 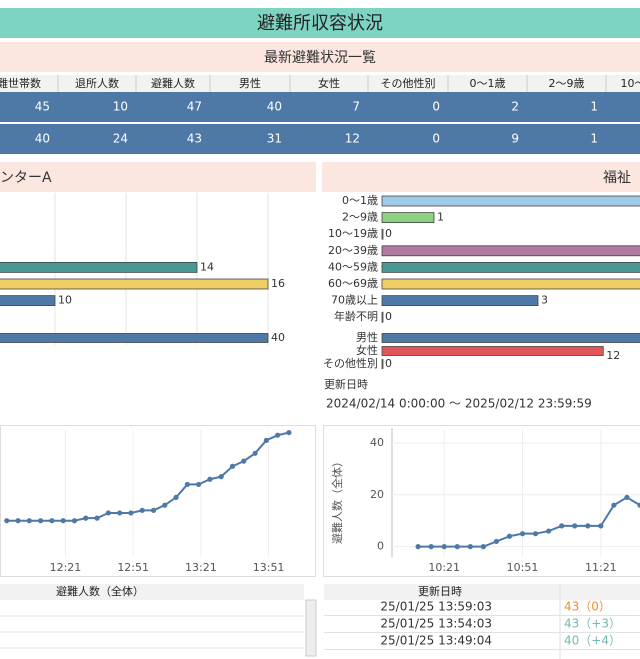 I want to click on column-header: 0～1歳, so click(x=488, y=83).